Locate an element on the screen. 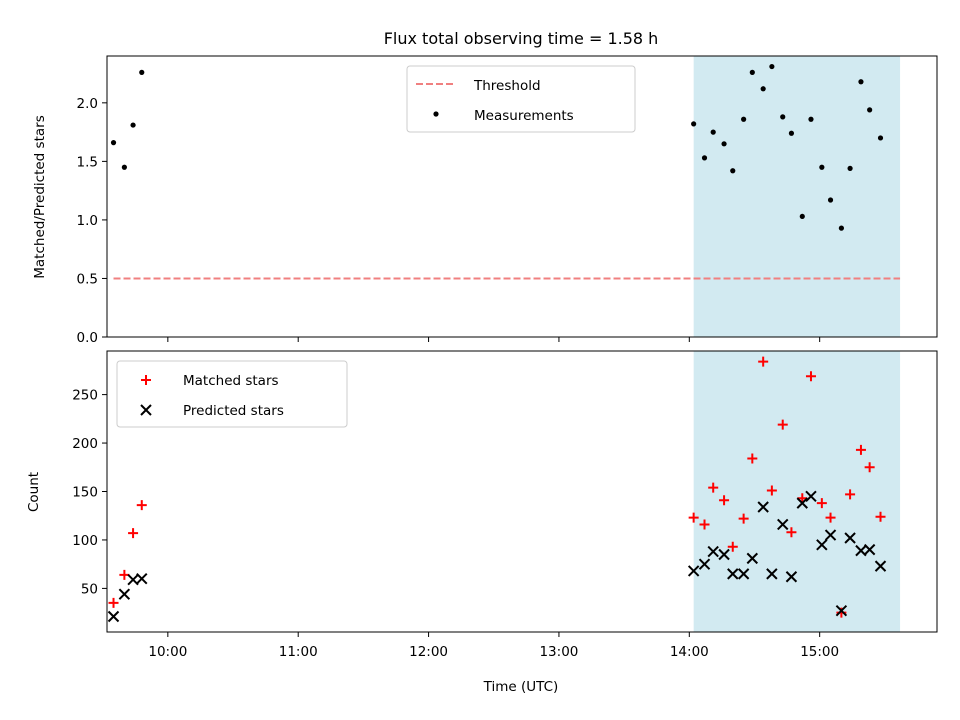 The height and width of the screenshot is (720, 960). y-tick-label: 100 is located at coordinates (85, 541).